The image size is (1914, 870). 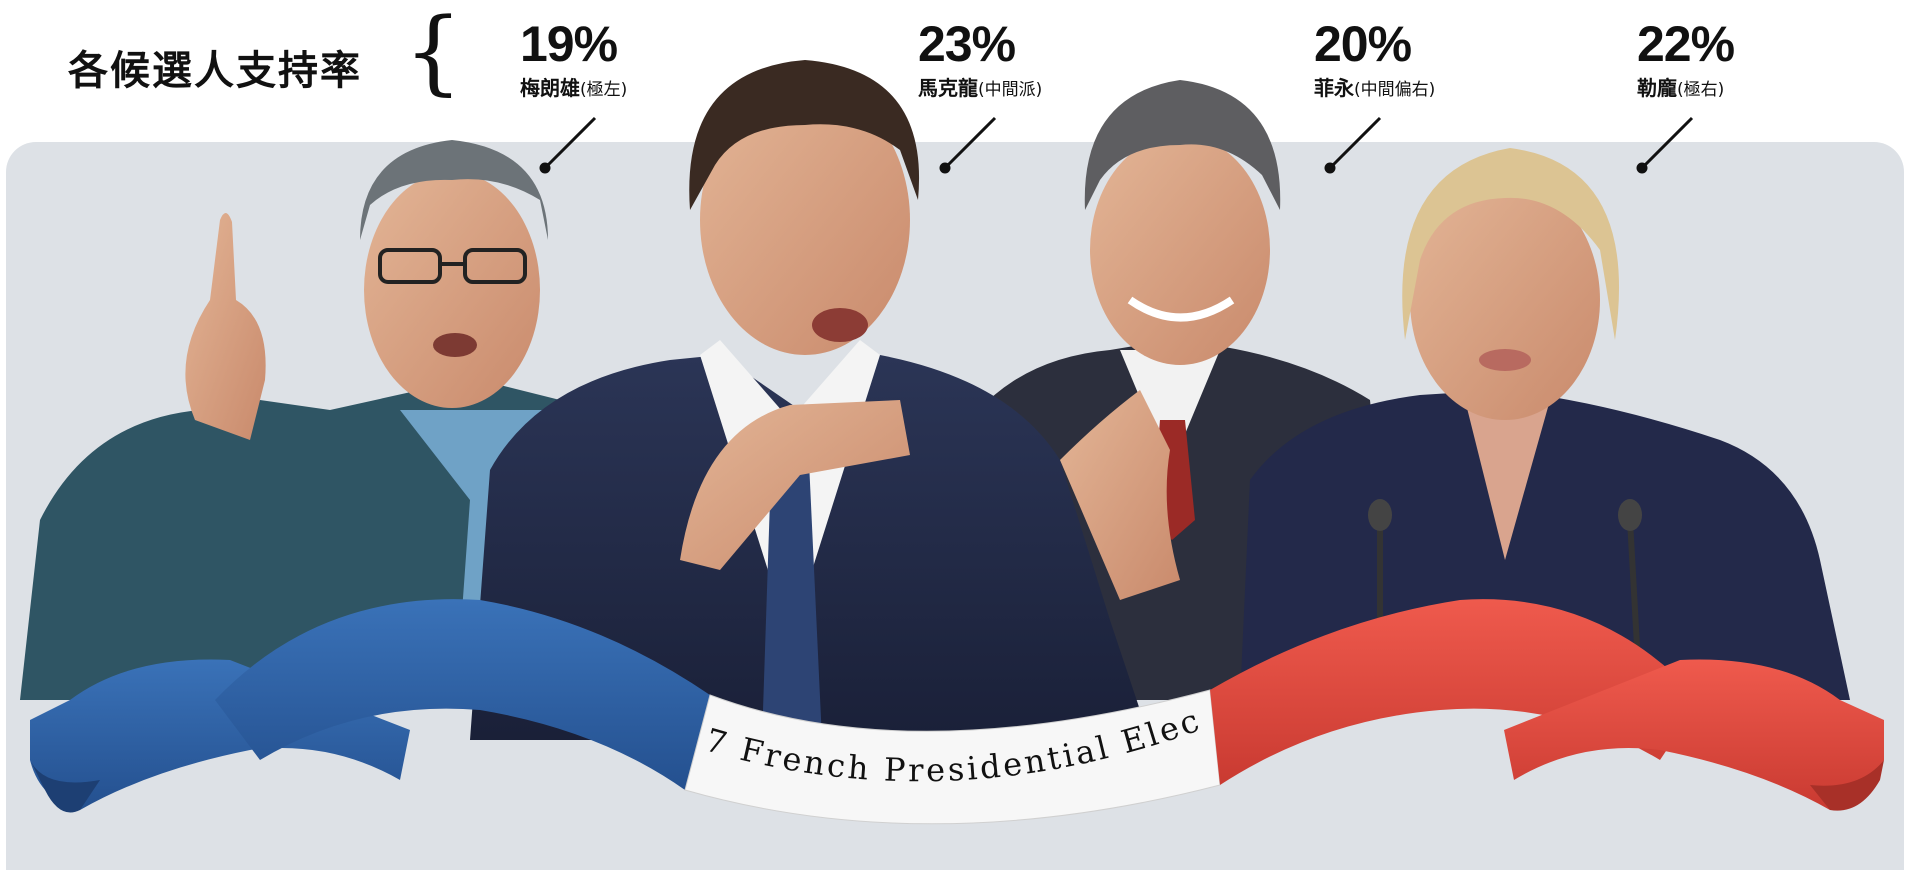 I want to click on candidate-affiliation: (極右), so click(x=1701, y=90).